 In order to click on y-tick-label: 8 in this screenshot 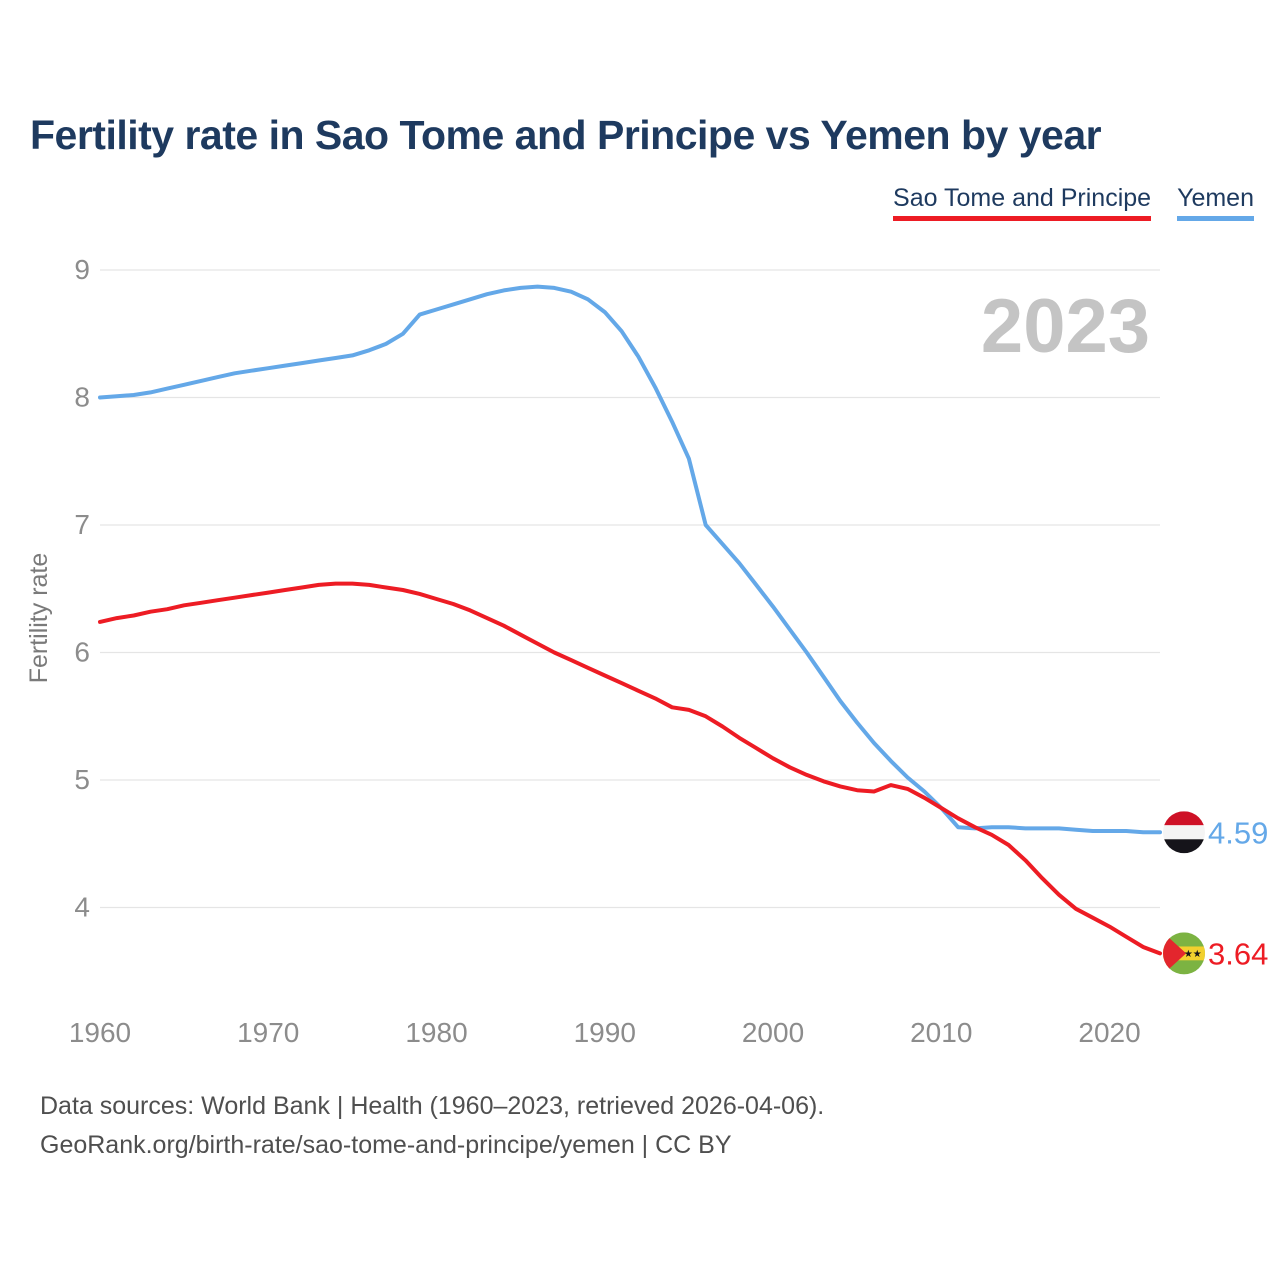, I will do `click(82, 397)`.